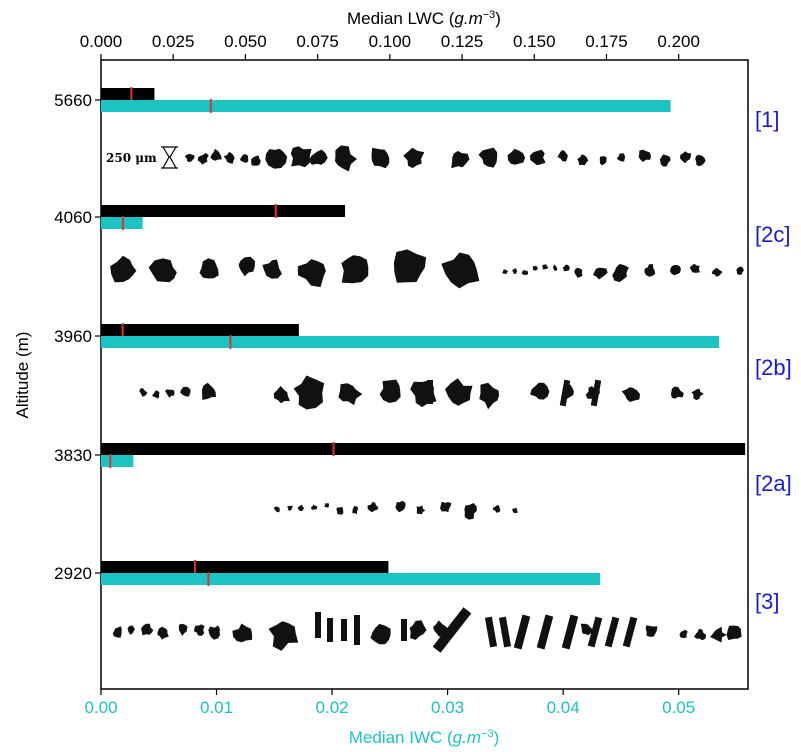  Describe the element at coordinates (101, 41) in the screenshot. I see `top-tick-label: 0.000` at that location.